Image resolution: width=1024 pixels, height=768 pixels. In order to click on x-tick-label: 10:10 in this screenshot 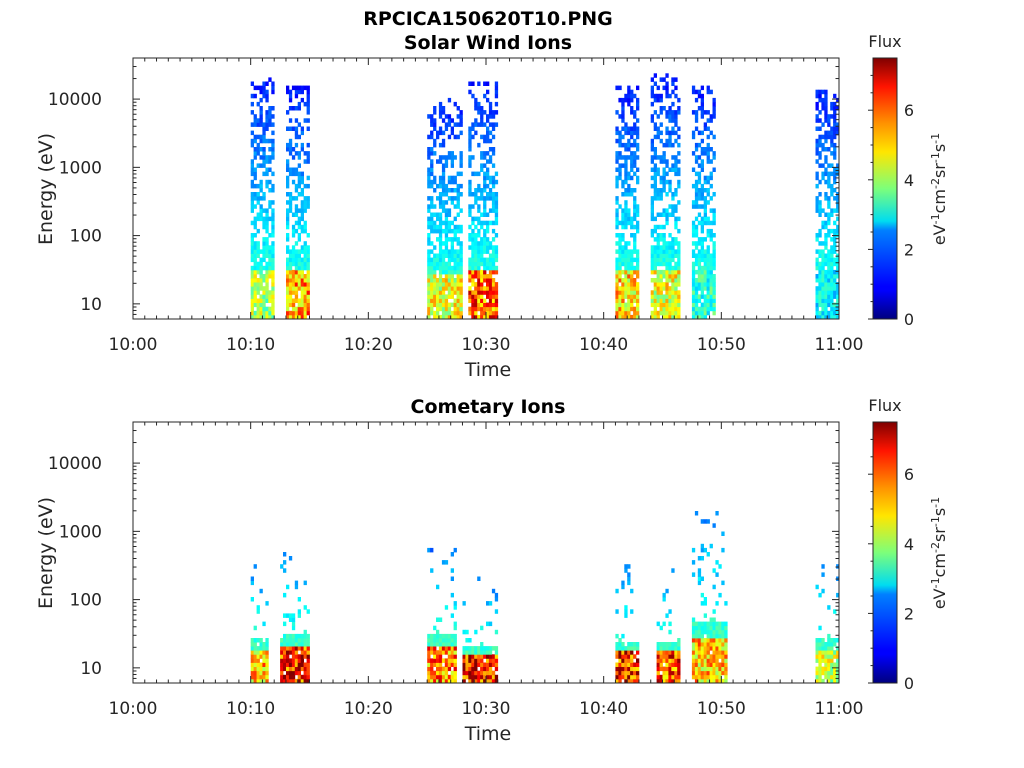, I will do `click(250, 345)`.